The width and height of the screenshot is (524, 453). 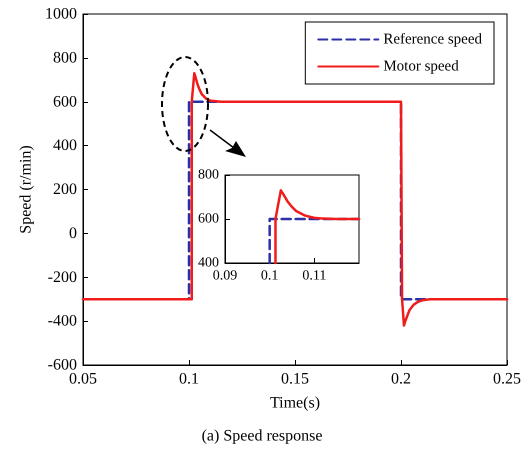 What do you see at coordinates (432, 40) in the screenshot?
I see `legend-label: Reference speed` at bounding box center [432, 40].